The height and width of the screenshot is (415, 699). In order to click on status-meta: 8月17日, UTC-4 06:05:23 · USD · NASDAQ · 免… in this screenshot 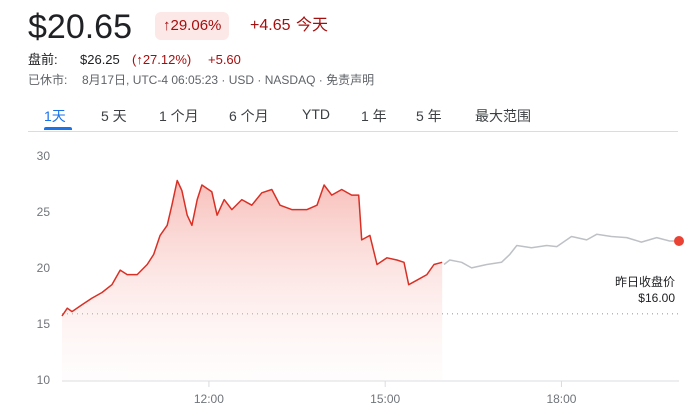, I will do `click(228, 80)`.